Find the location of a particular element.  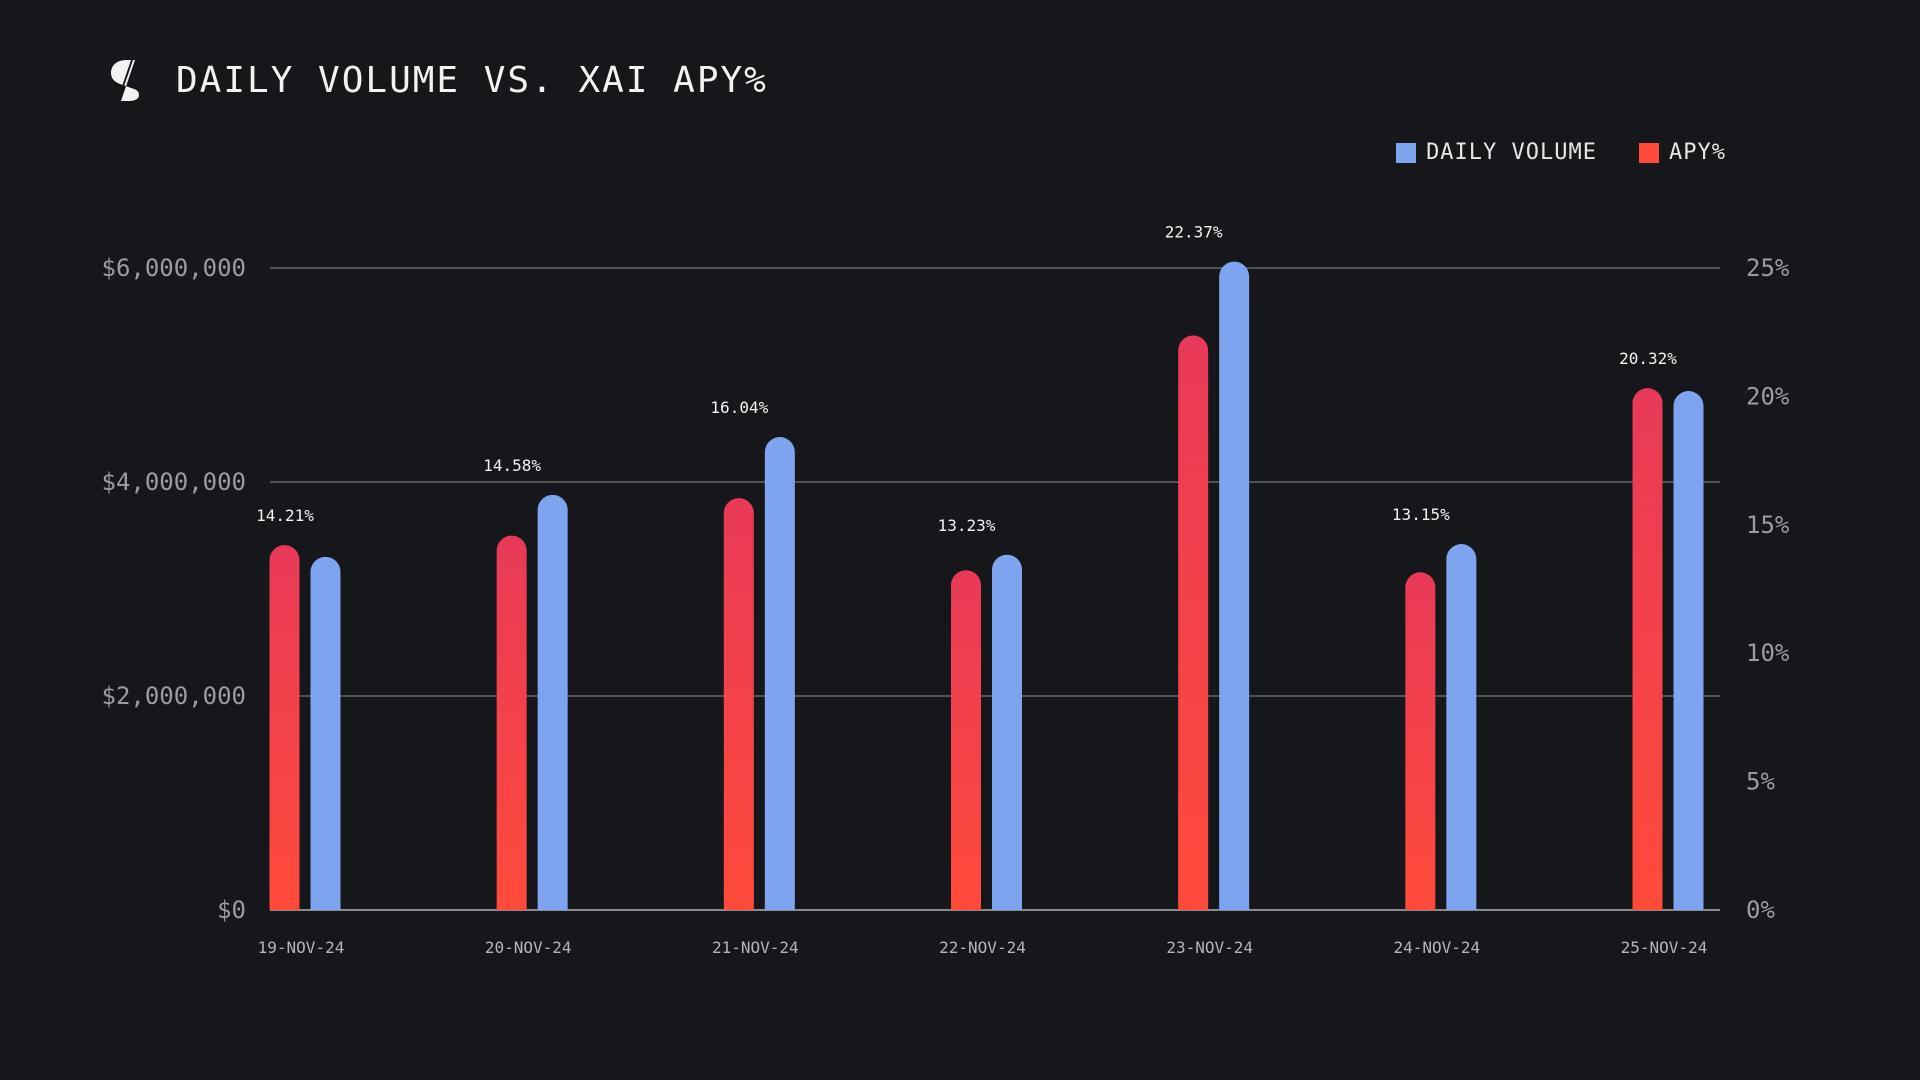

chart-title: DAILY VOLUME VS. XAI APY% is located at coordinates (472, 80).